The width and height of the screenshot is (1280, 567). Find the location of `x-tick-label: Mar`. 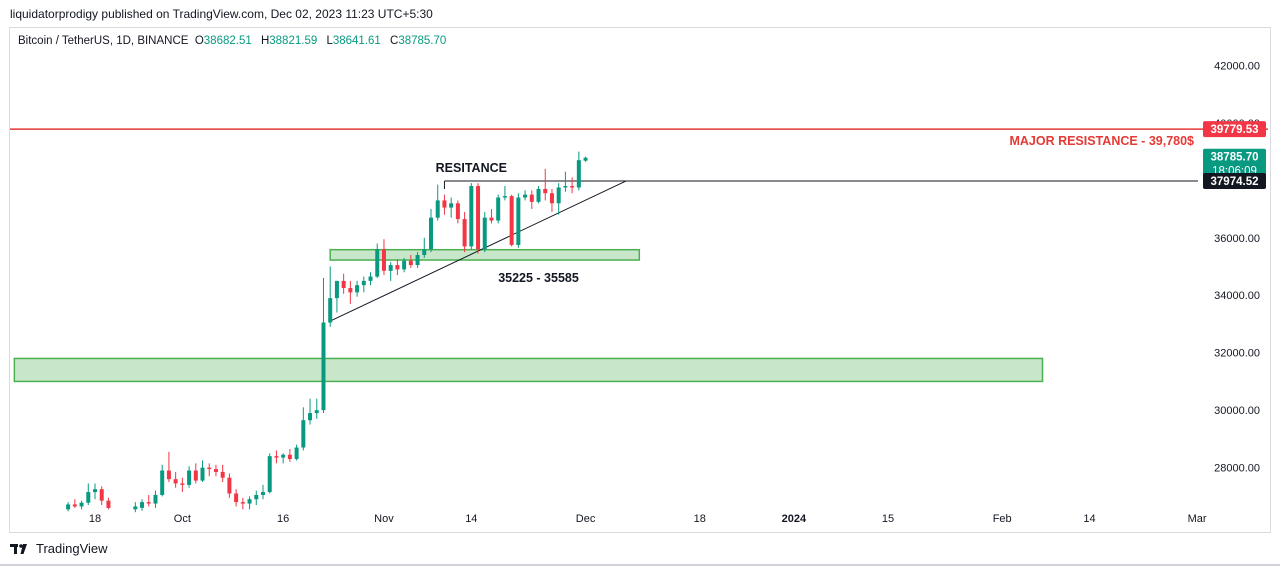

x-tick-label: Mar is located at coordinates (1197, 519).